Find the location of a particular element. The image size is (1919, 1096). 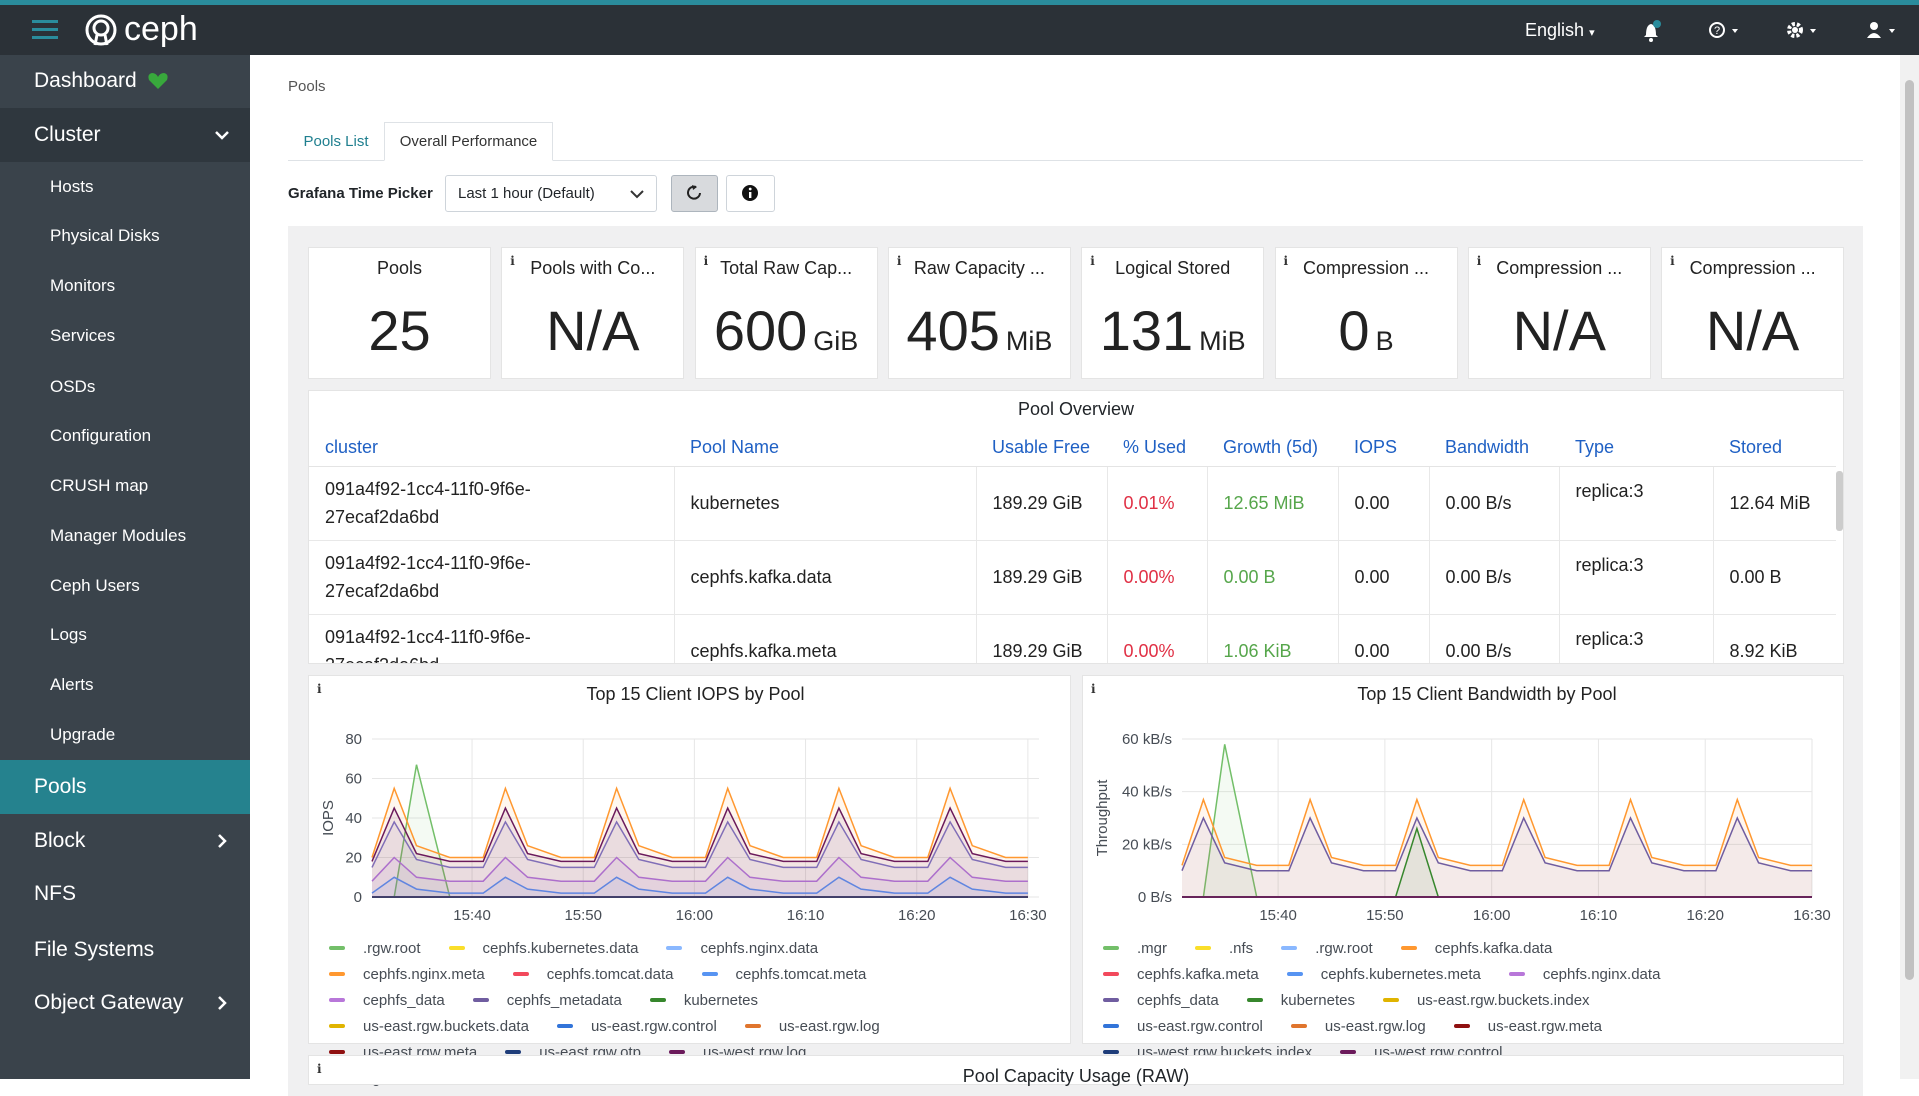

nav-item: Hosts is located at coordinates (125, 187).